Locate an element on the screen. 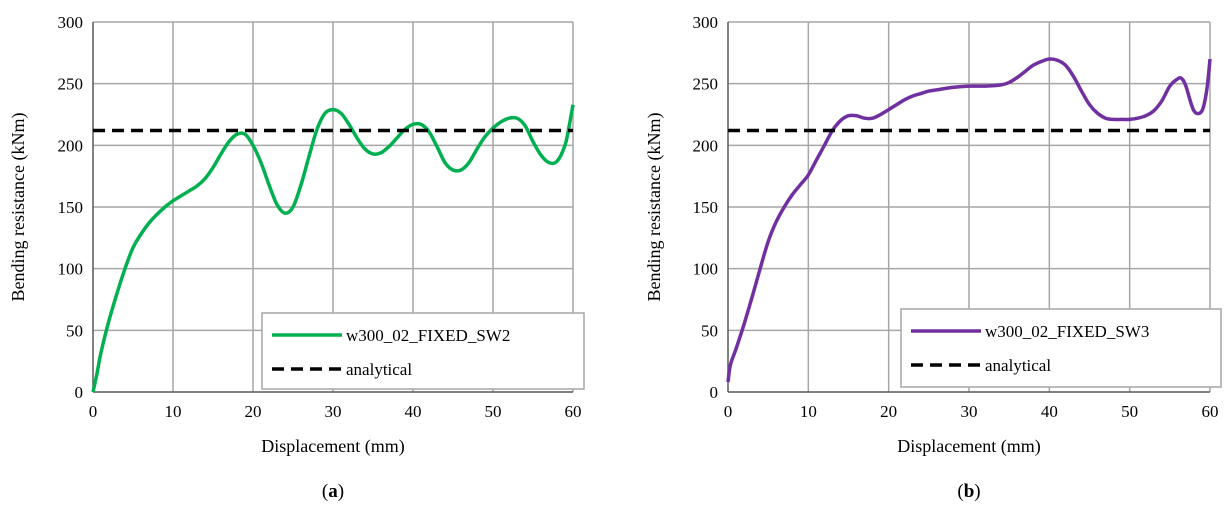 Image resolution: width=1227 pixels, height=507 pixels. panel-label: (a) is located at coordinates (333, 491).